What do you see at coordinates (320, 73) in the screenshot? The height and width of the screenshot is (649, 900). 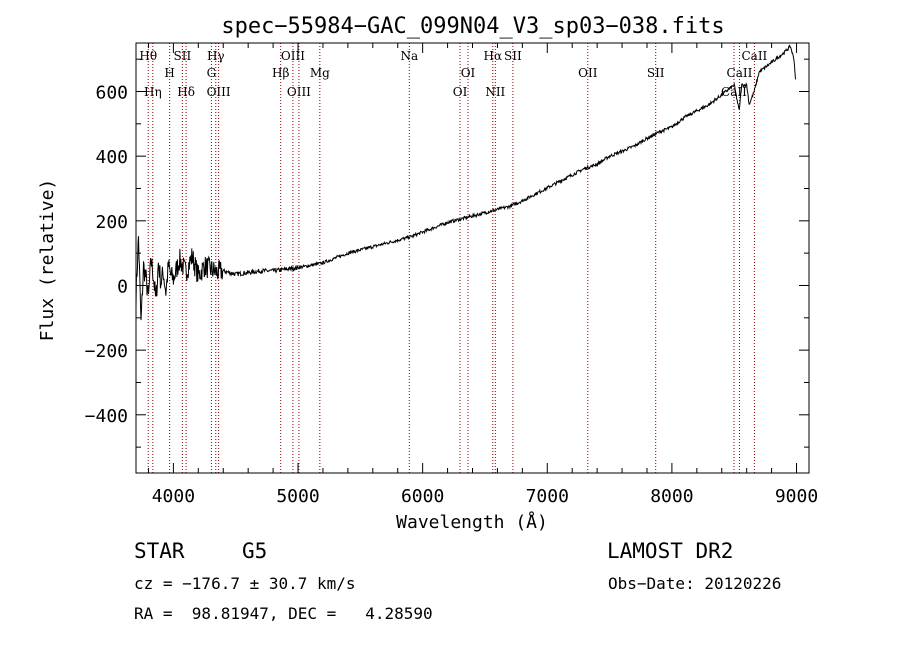 I see `line-label-11: Mg` at bounding box center [320, 73].